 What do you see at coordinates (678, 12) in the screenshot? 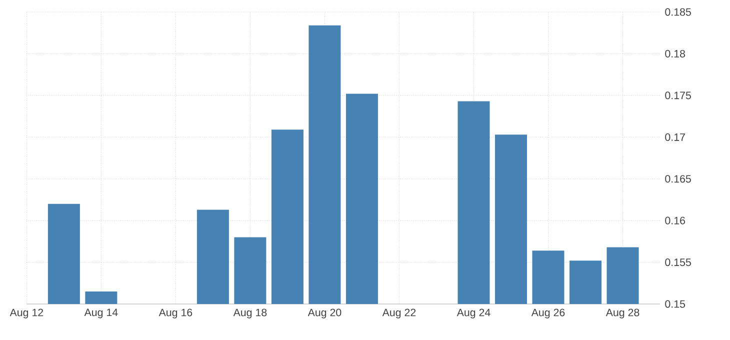
I see `y-tick-label: 0.185` at bounding box center [678, 12].